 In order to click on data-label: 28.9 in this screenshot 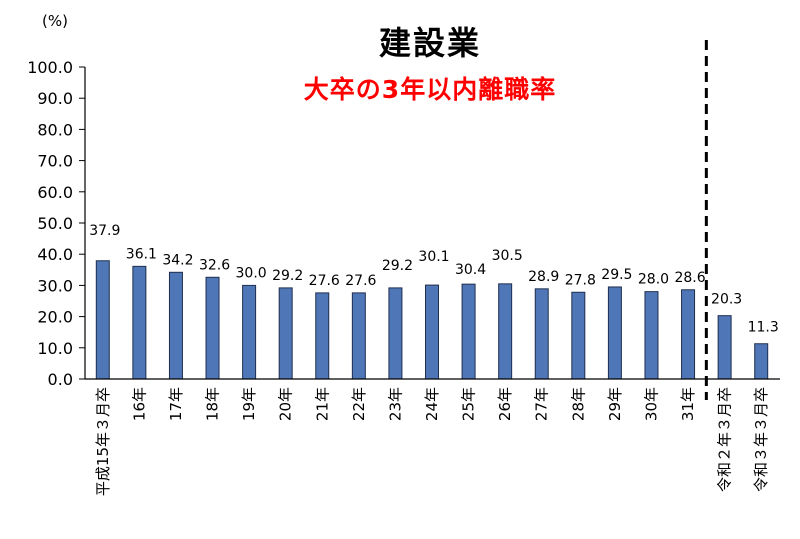, I will do `click(543, 277)`.